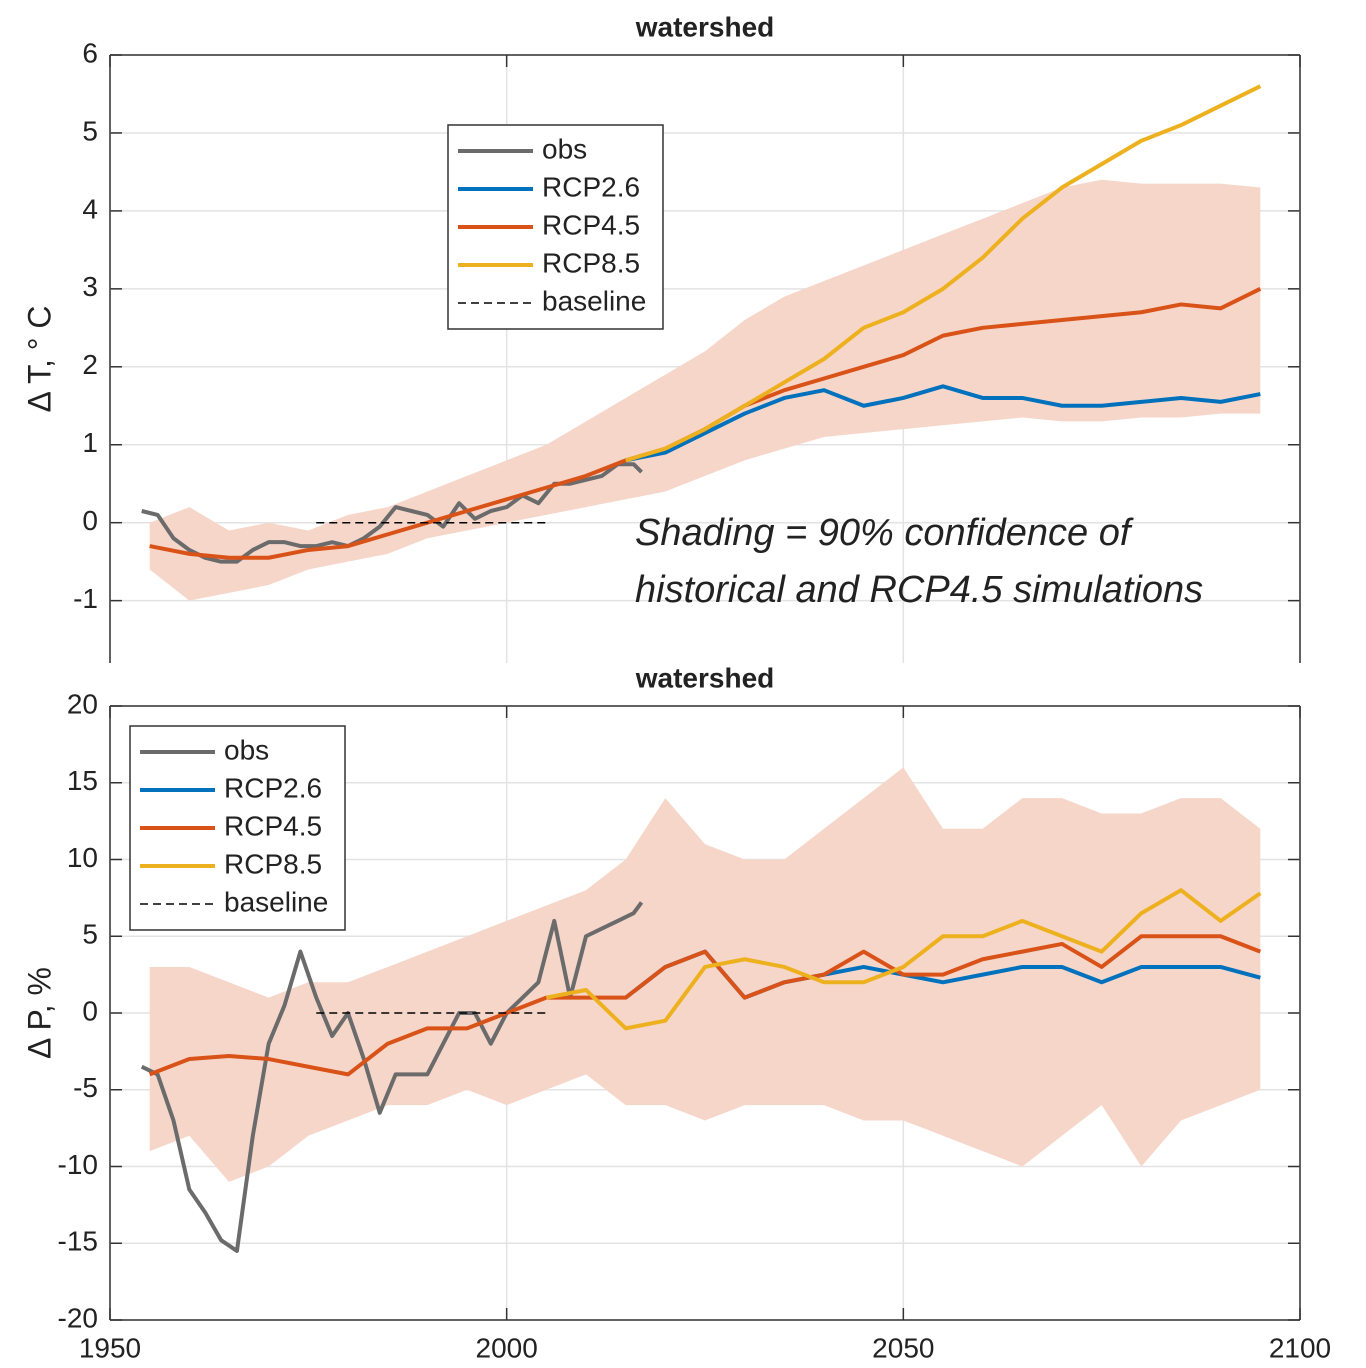 Image resolution: width=1366 pixels, height=1368 pixels. What do you see at coordinates (90, 208) in the screenshot?
I see `y-tick-label: 4` at bounding box center [90, 208].